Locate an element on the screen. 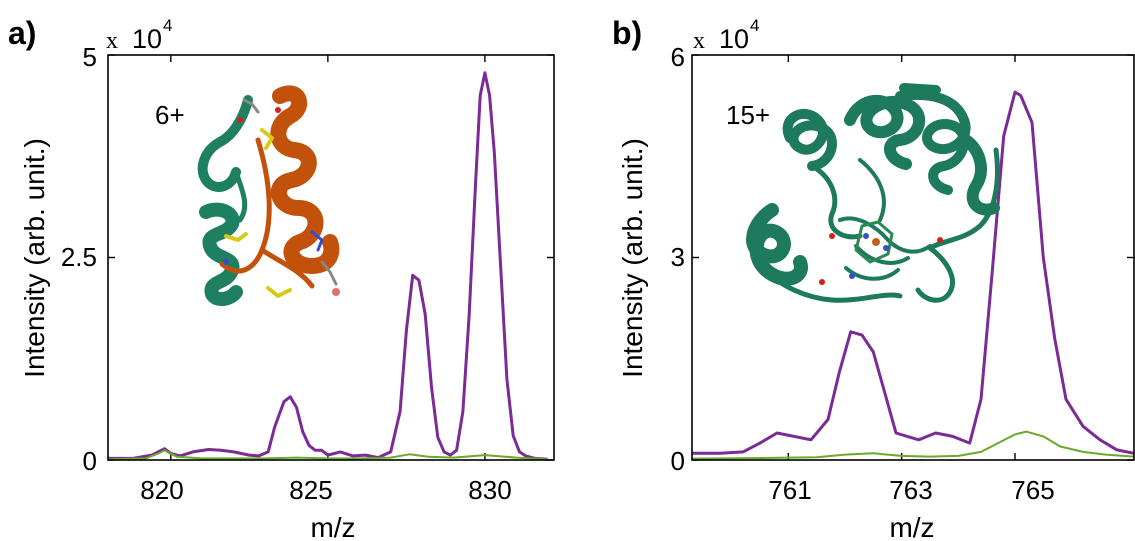  panel-b-xtick-765: 765 is located at coordinates (1032, 490).